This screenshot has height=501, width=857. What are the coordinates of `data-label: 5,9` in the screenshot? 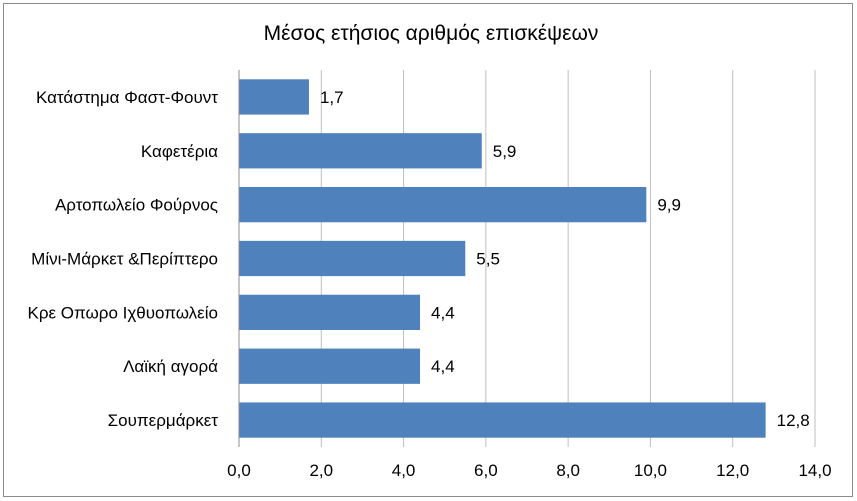 It's located at (505, 151).